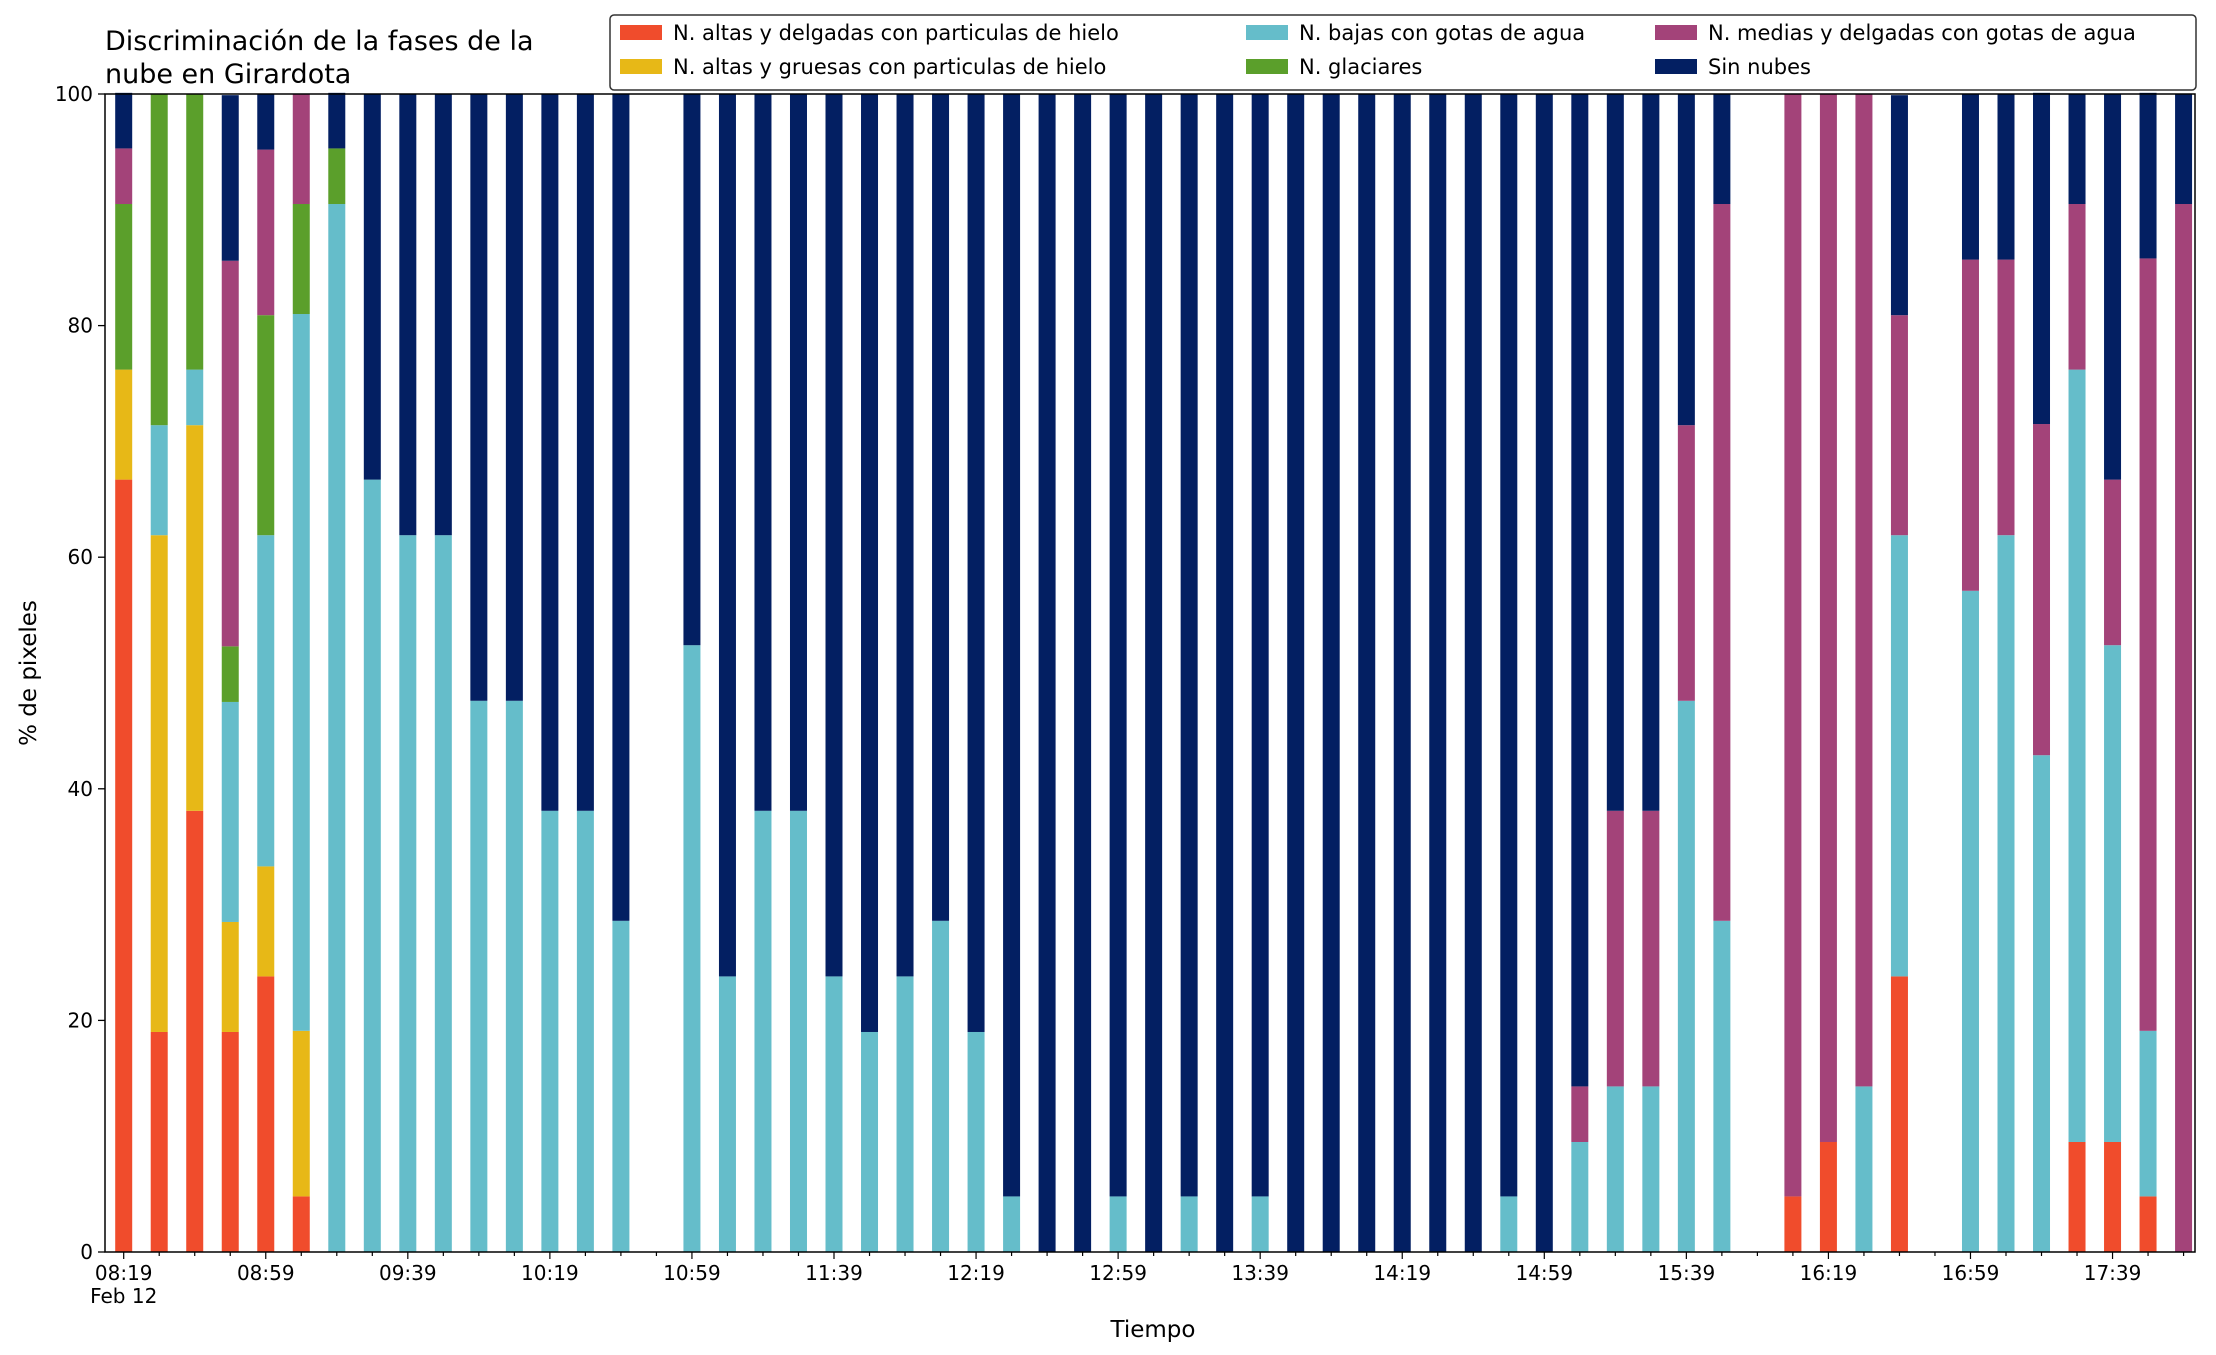  I want to click on bar-segment-08:19-s3, so click(124, 287).